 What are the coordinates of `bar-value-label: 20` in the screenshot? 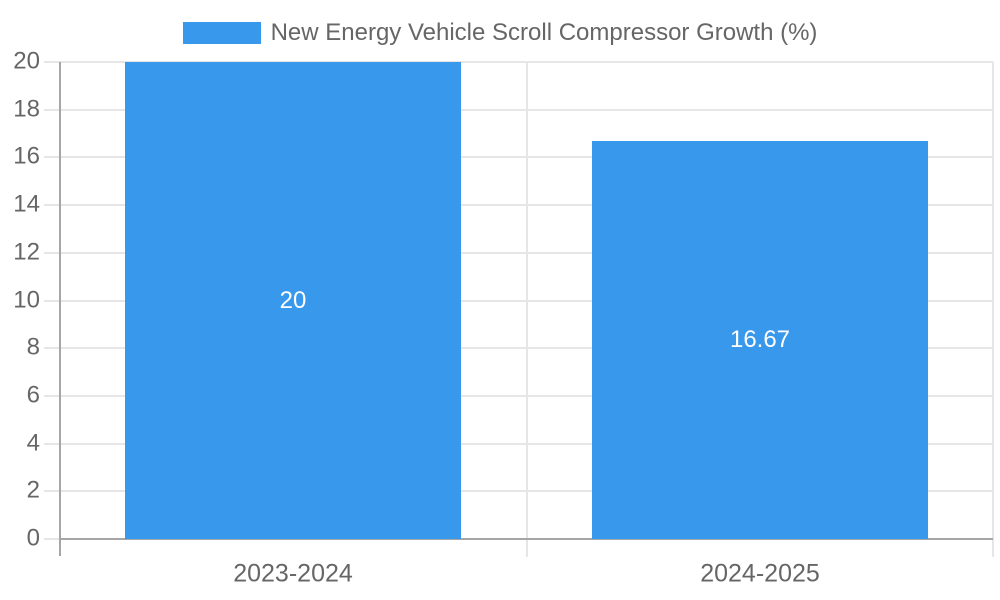 It's located at (293, 300).